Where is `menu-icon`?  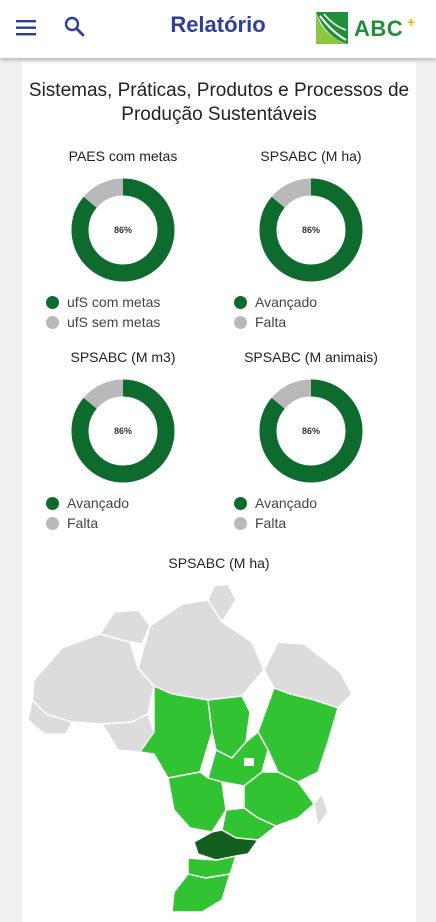 menu-icon is located at coordinates (26, 28).